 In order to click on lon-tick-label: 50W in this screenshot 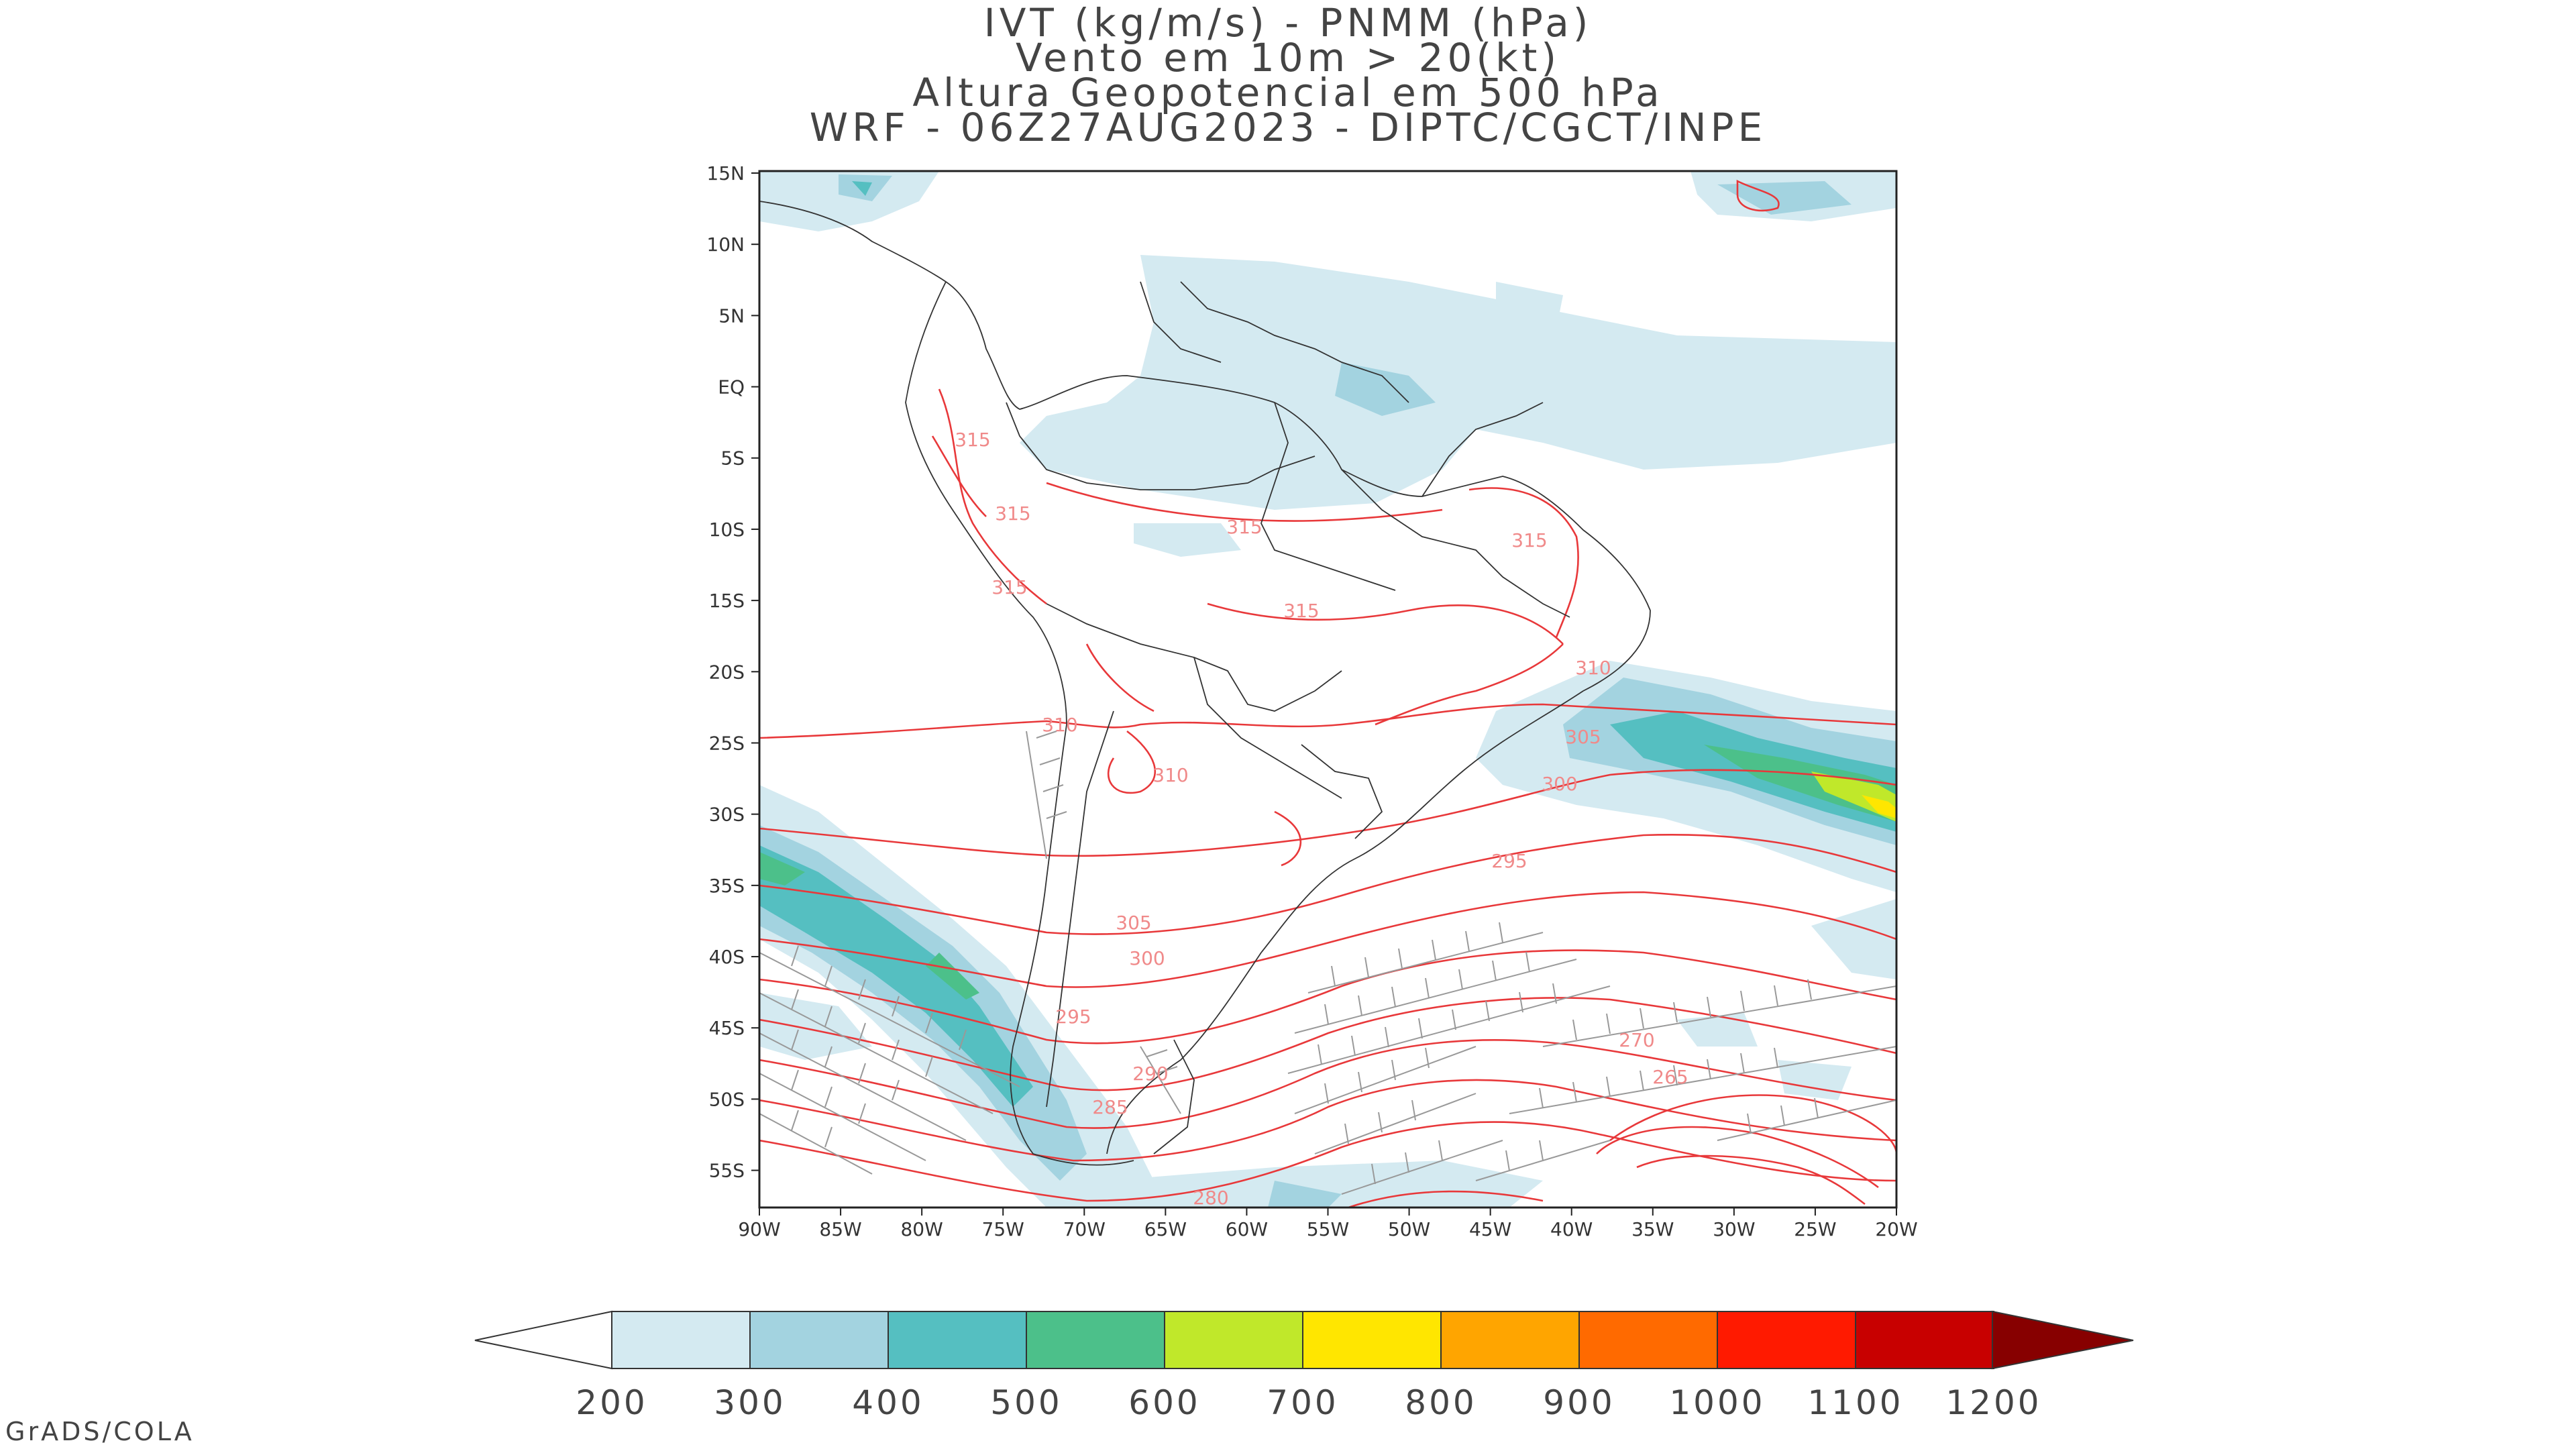, I will do `click(1409, 1229)`.